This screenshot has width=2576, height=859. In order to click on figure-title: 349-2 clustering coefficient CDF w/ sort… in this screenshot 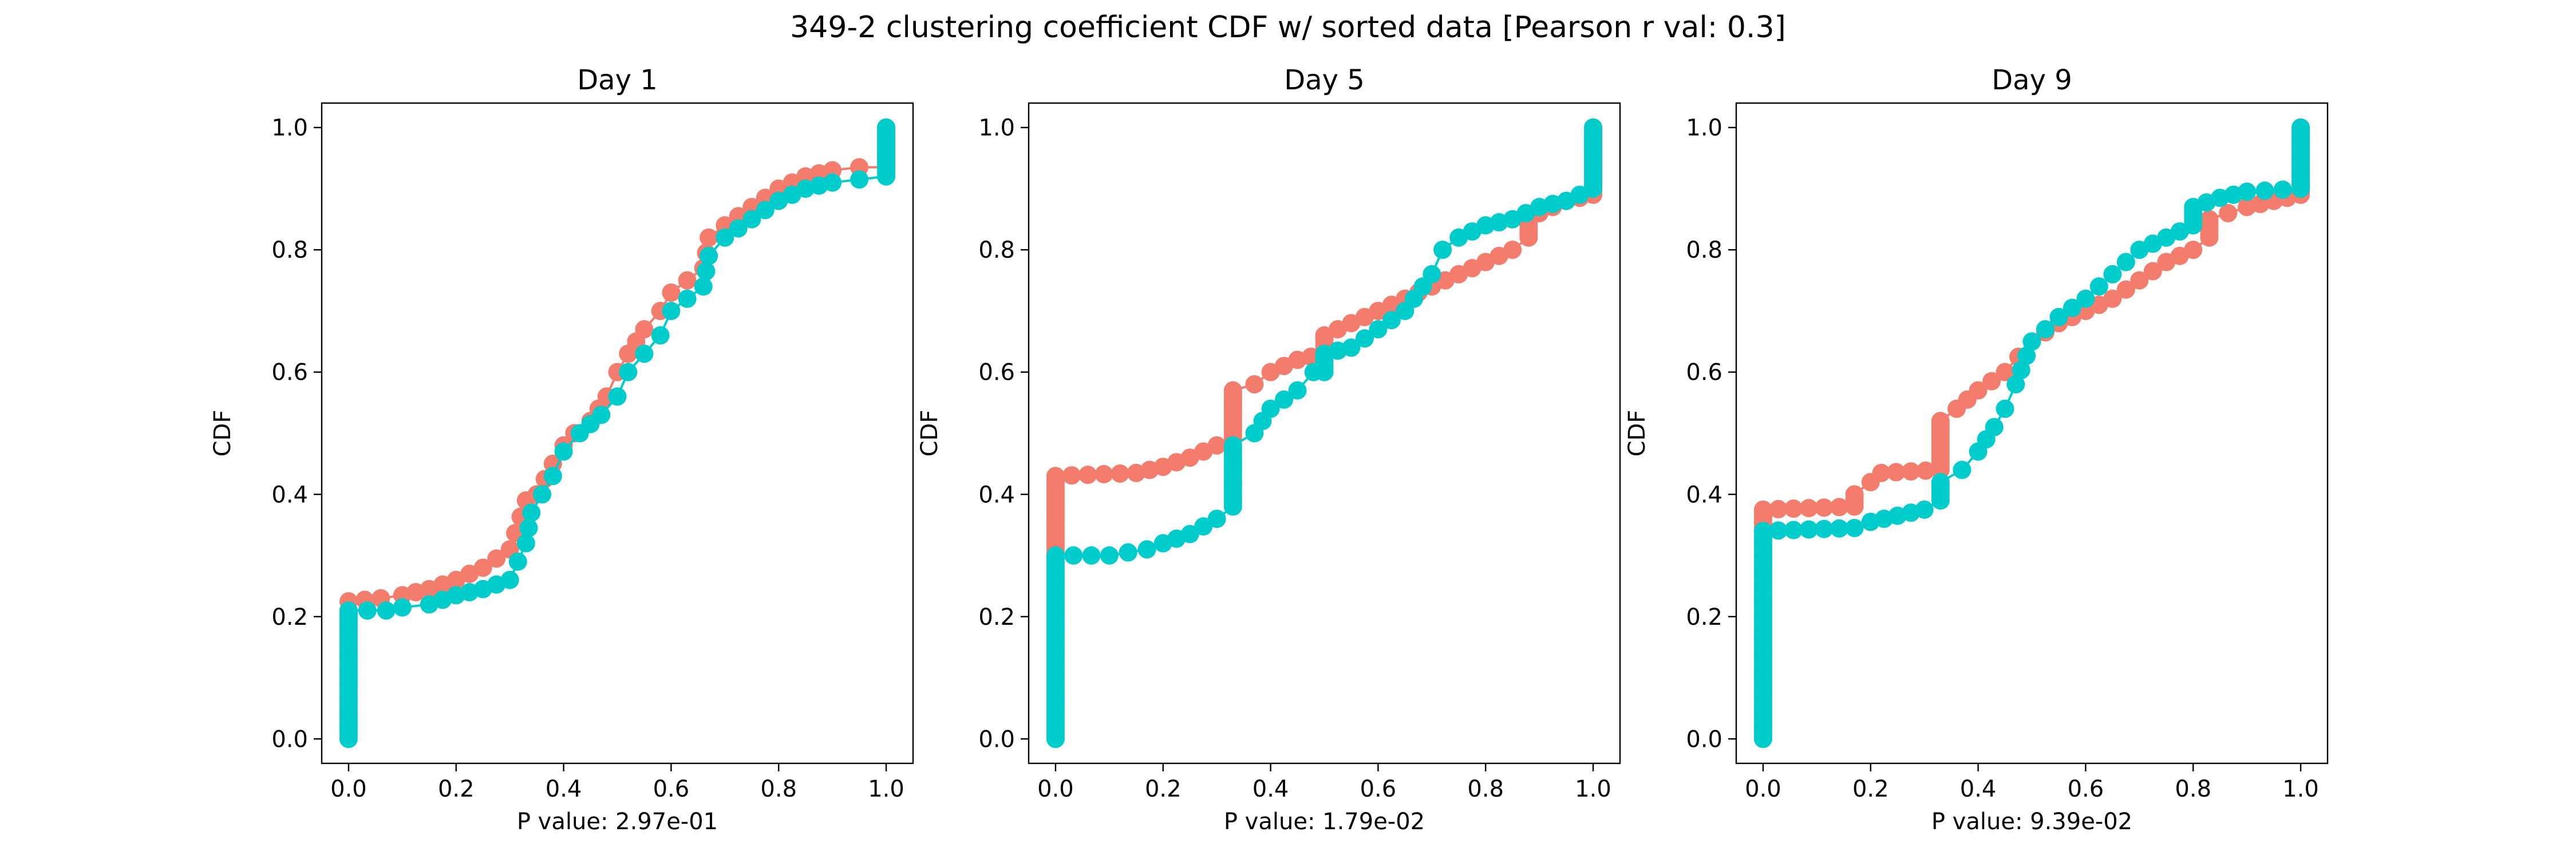, I will do `click(1288, 27)`.